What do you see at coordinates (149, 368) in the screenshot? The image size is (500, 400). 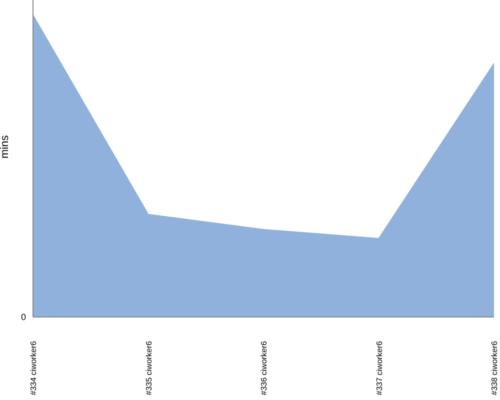 I see `x-tick-label: #335 ciworker6` at bounding box center [149, 368].